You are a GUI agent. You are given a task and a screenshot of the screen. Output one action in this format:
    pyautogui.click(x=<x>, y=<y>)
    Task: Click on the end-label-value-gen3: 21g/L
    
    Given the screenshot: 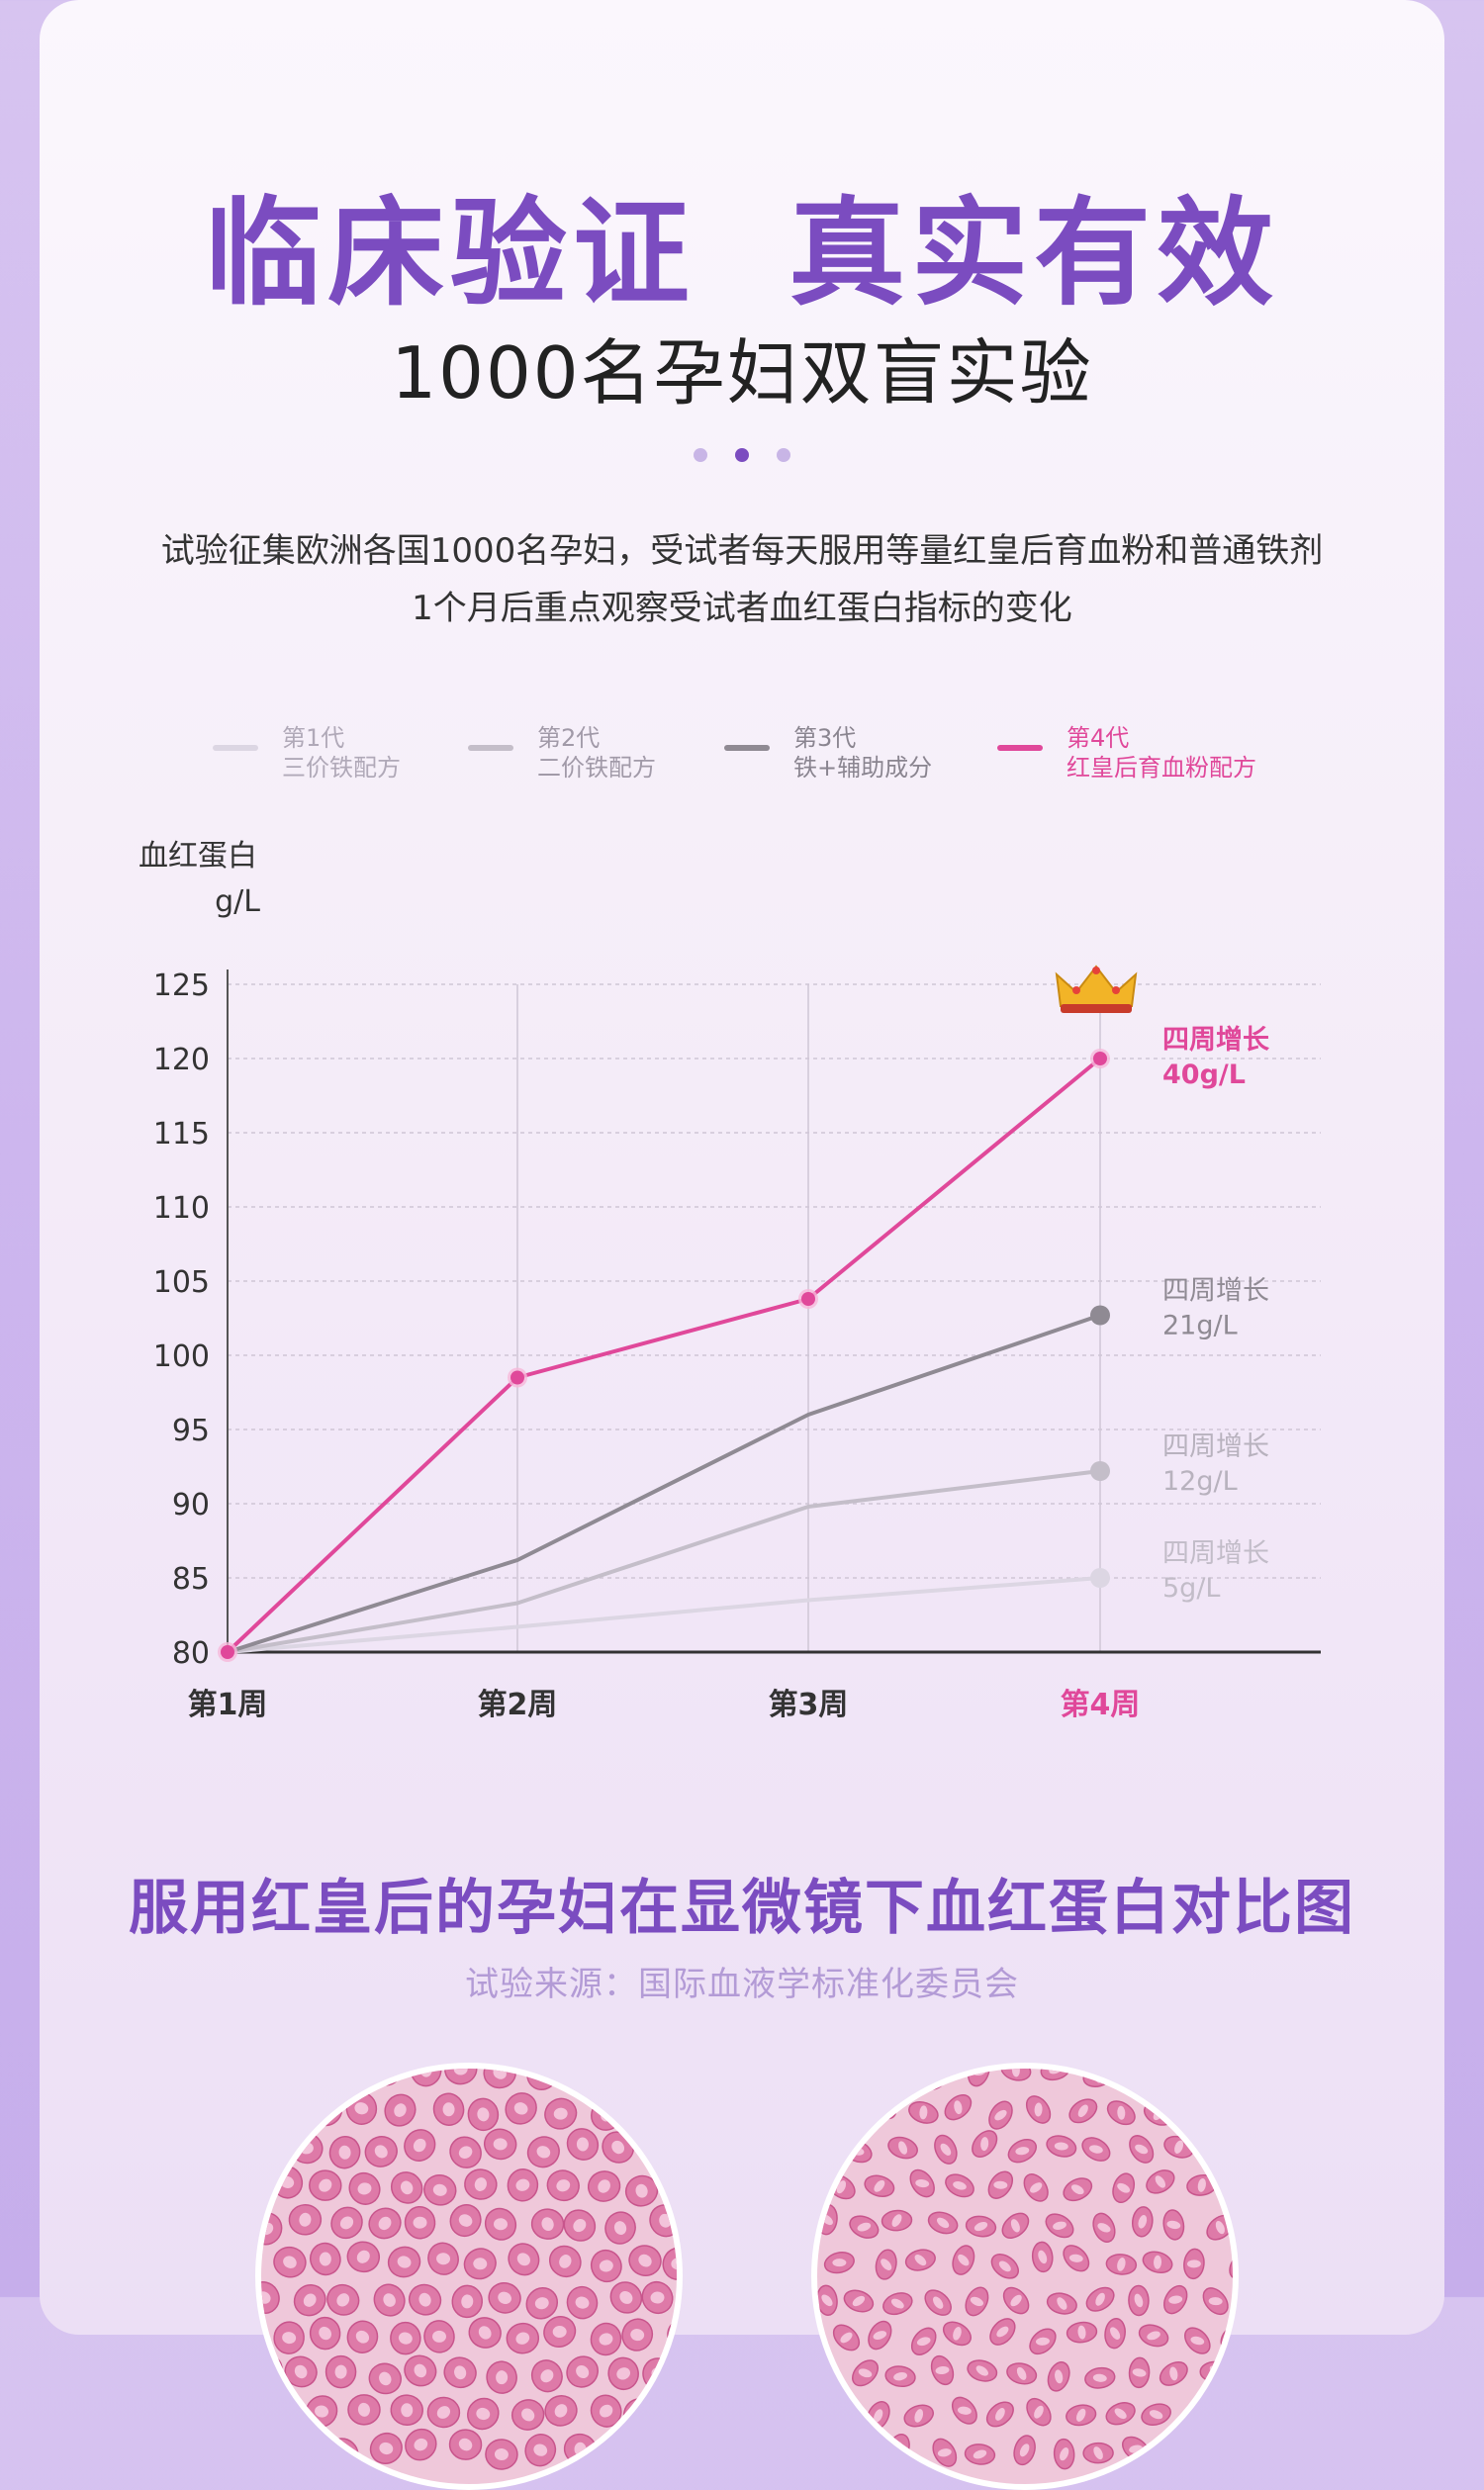 What is the action you would take?
    pyautogui.click(x=1200, y=1326)
    